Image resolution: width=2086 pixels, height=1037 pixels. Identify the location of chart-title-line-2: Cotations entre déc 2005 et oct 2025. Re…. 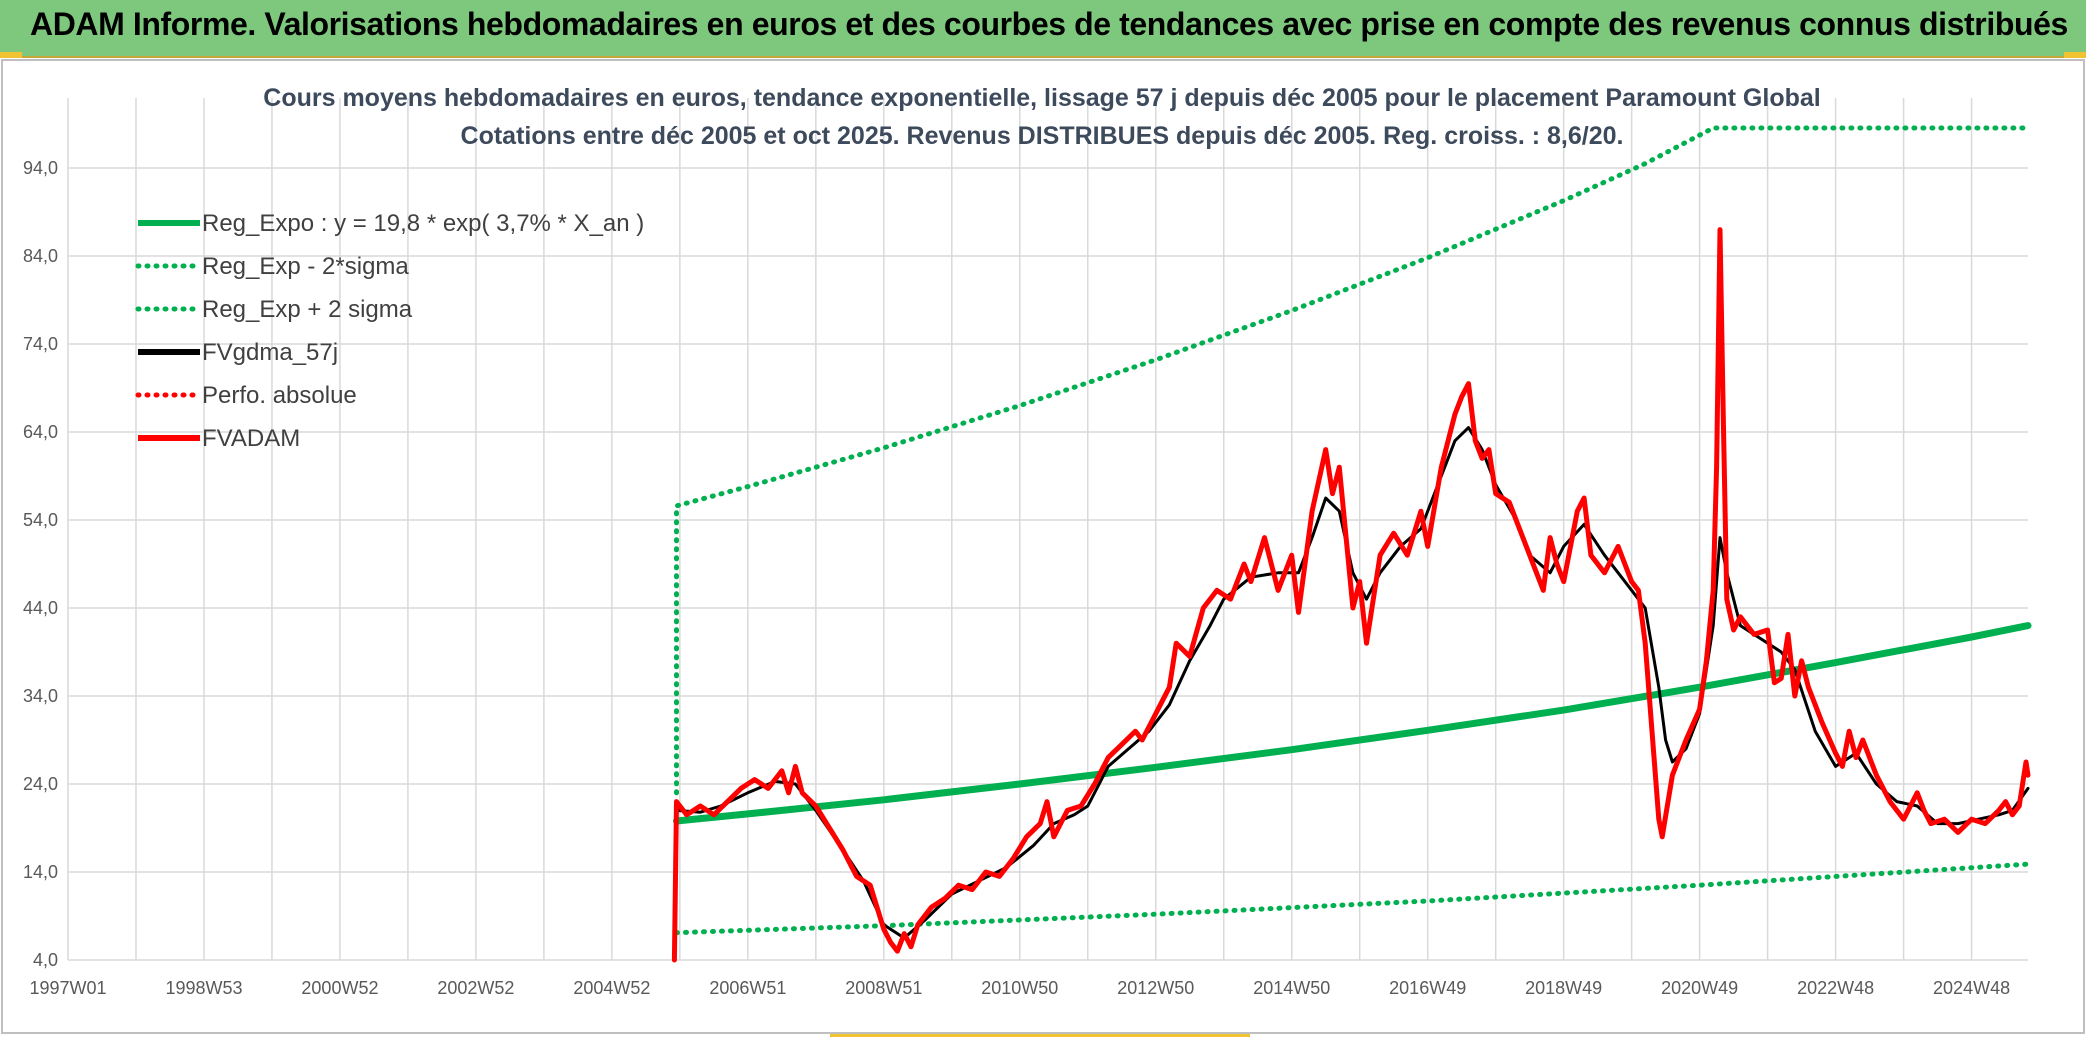
(1042, 136).